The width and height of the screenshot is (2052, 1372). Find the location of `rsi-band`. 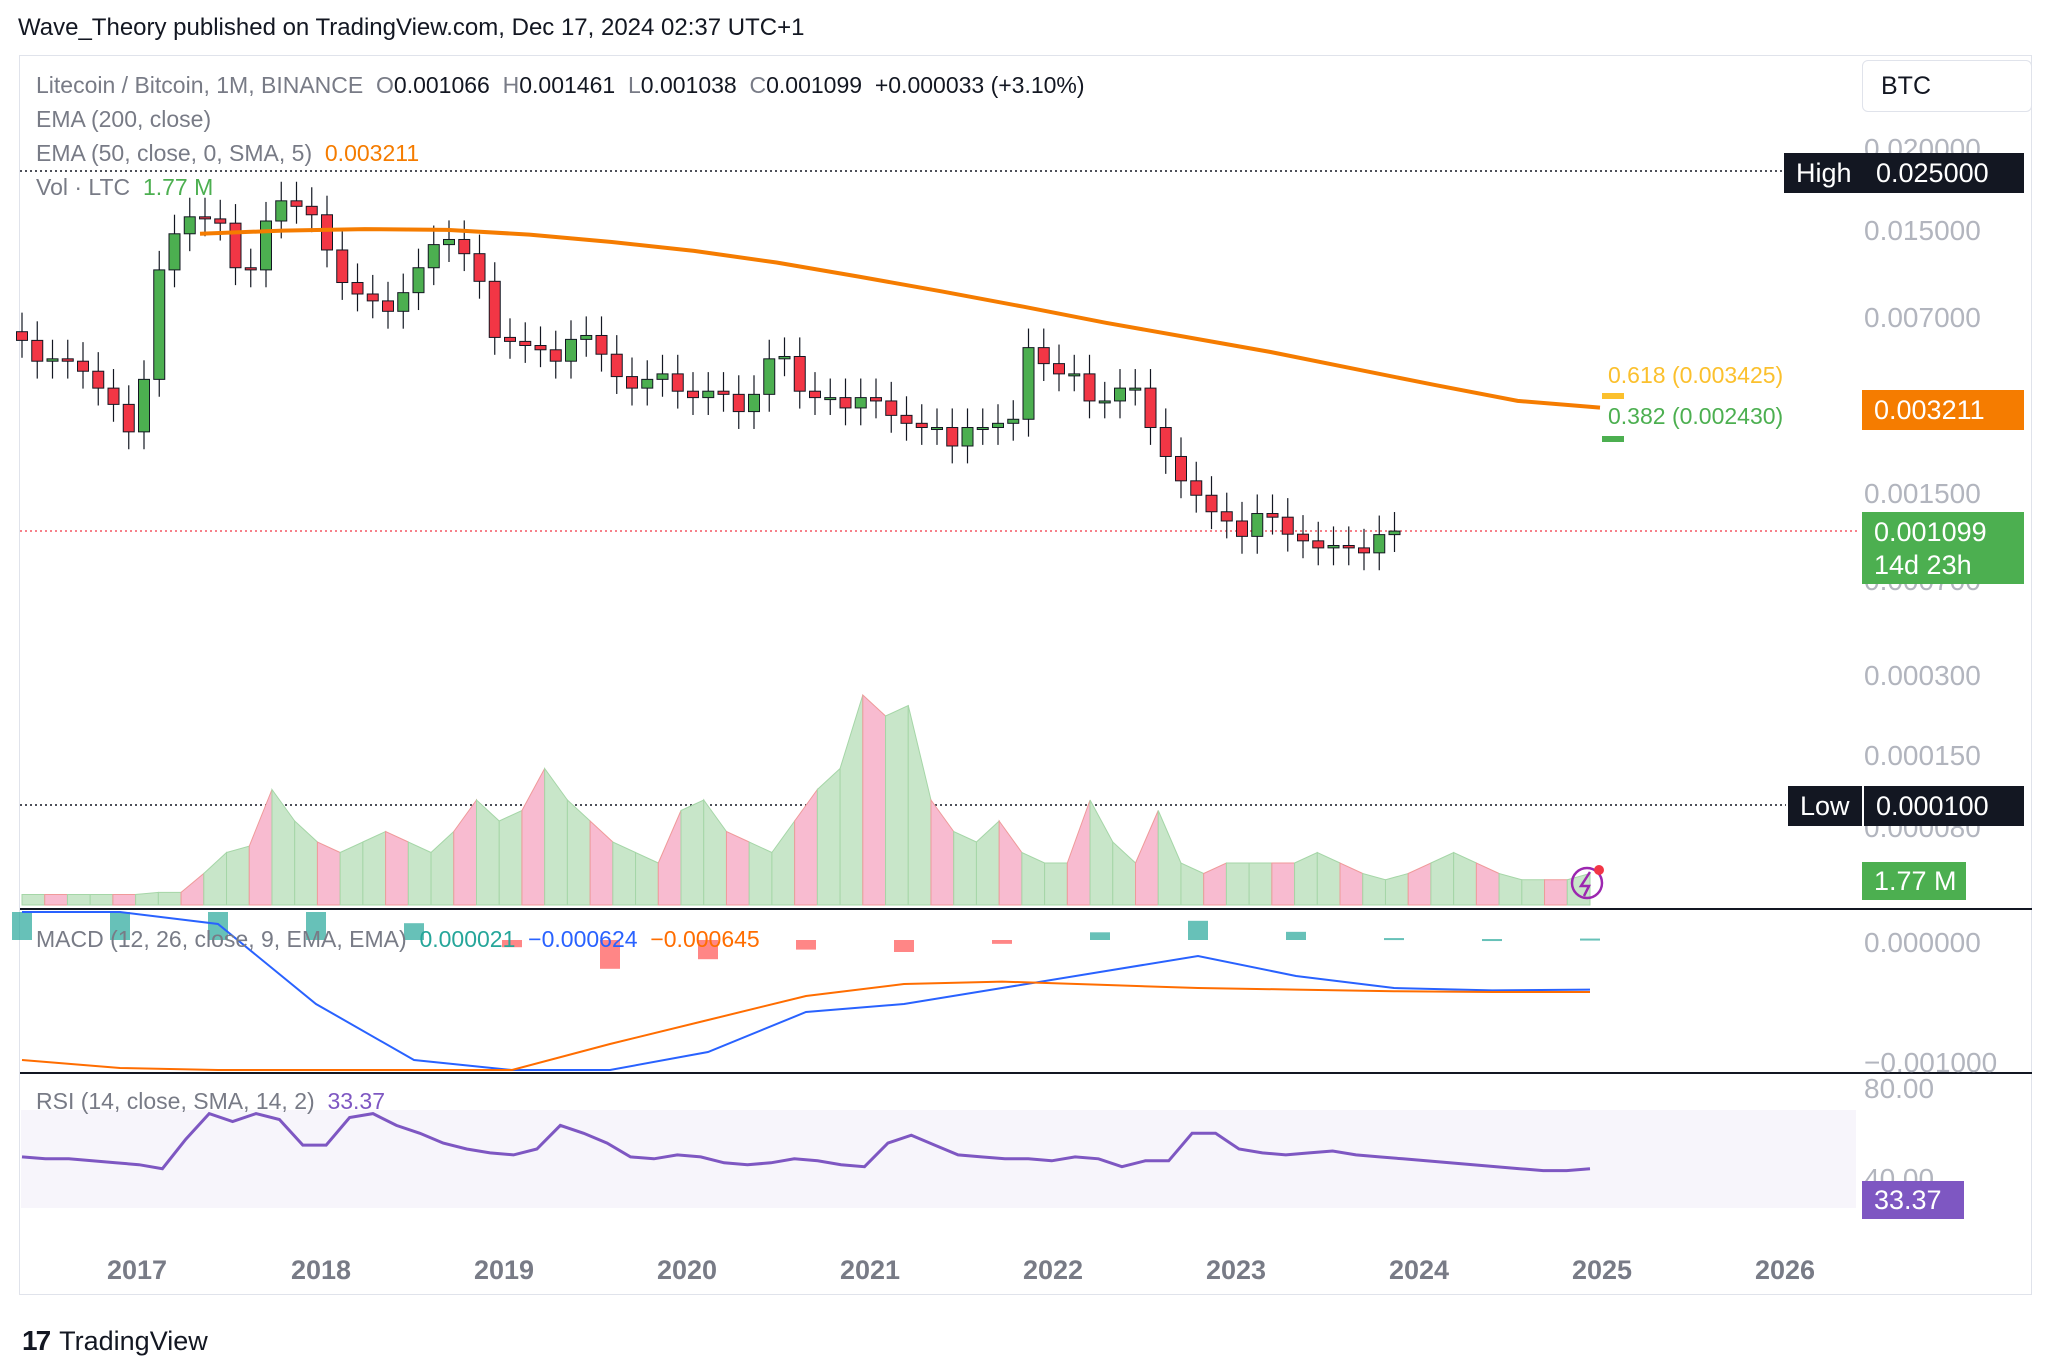

rsi-band is located at coordinates (938, 1159).